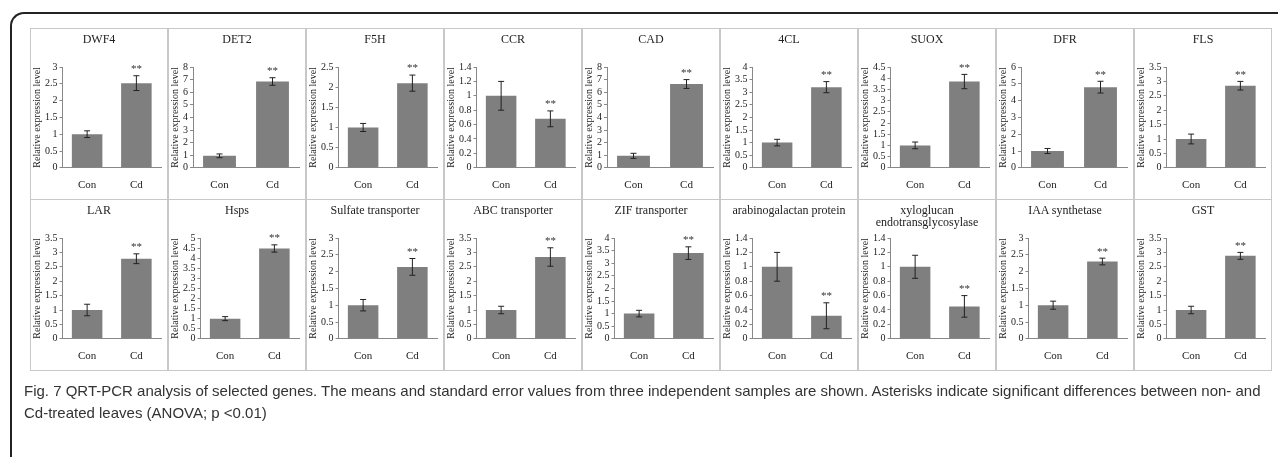 The image size is (1281, 466). What do you see at coordinates (789, 210) in the screenshot?
I see `chart-title: arabinogalactan protein` at bounding box center [789, 210].